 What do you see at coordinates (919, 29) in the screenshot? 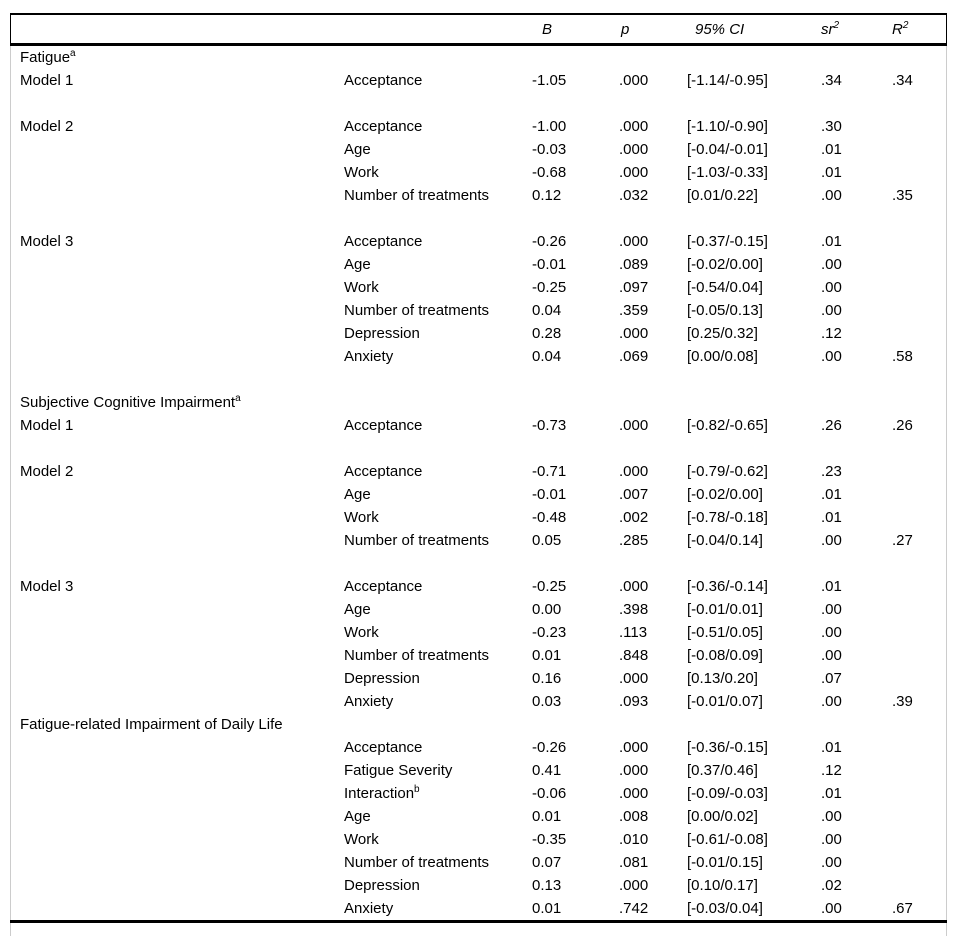
I see `col-header-r2: R2` at bounding box center [919, 29].